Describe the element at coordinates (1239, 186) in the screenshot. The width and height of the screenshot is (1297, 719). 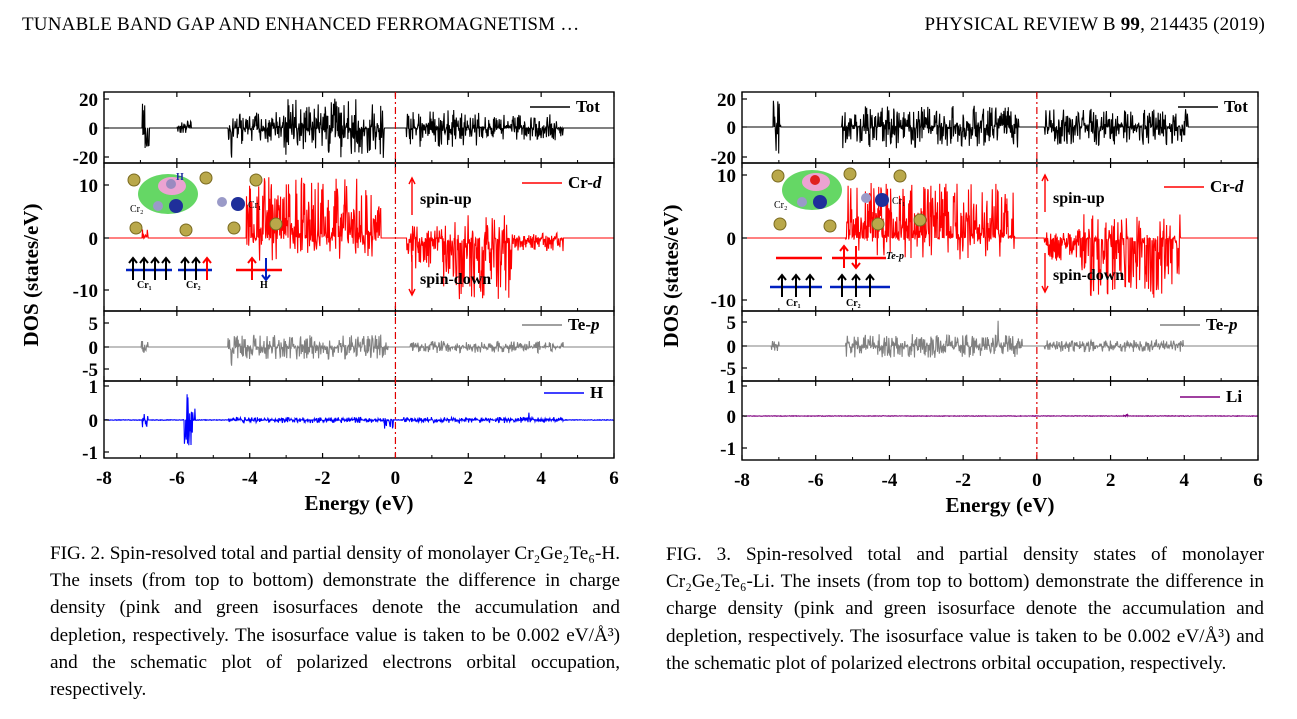
I see `legend-label-orbital: d` at that location.